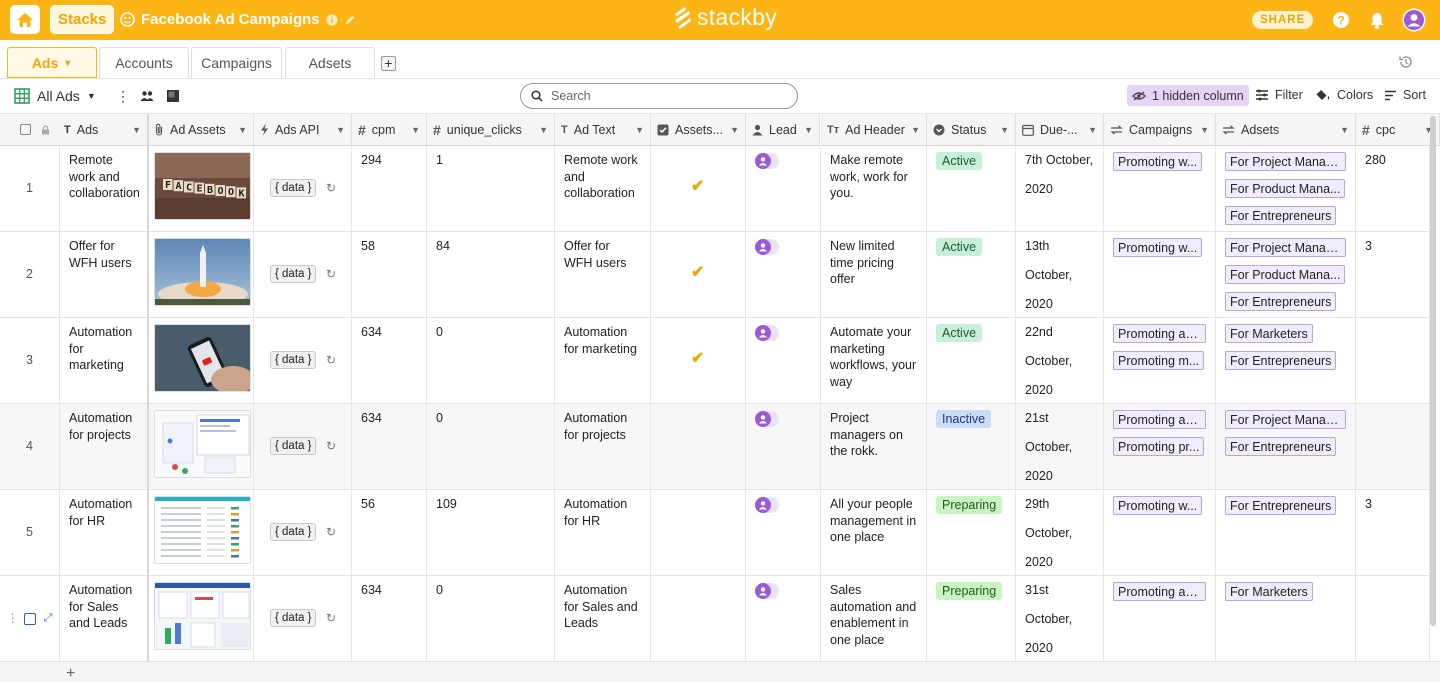 This screenshot has width=1440, height=682. What do you see at coordinates (964, 419) in the screenshot?
I see `status-badge: Inactive` at bounding box center [964, 419].